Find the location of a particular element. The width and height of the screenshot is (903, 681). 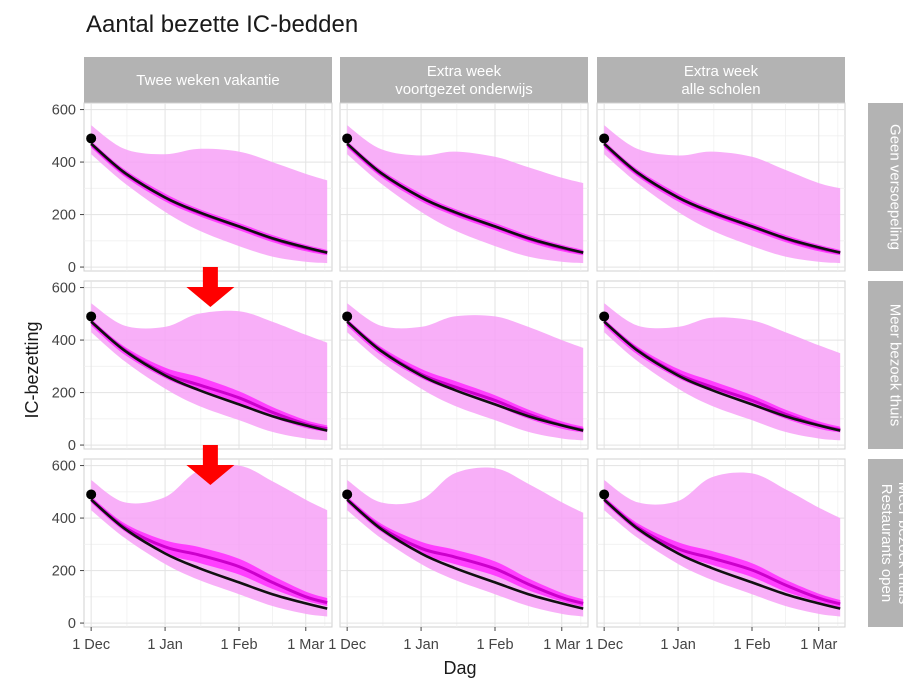

column-strip-label-line: Twee weken vakantie is located at coordinates (207, 80).